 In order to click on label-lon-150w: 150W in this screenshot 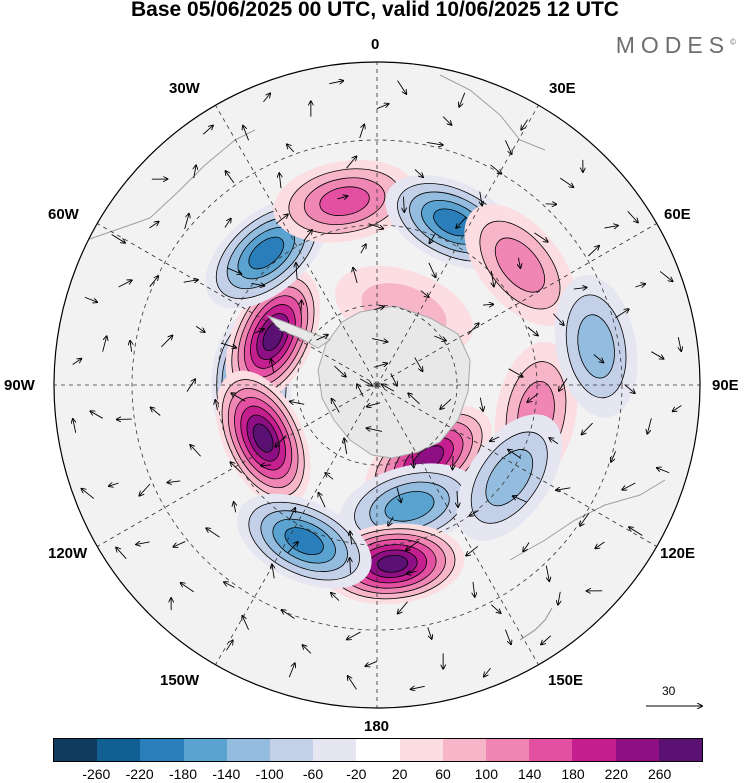, I will do `click(180, 680)`.